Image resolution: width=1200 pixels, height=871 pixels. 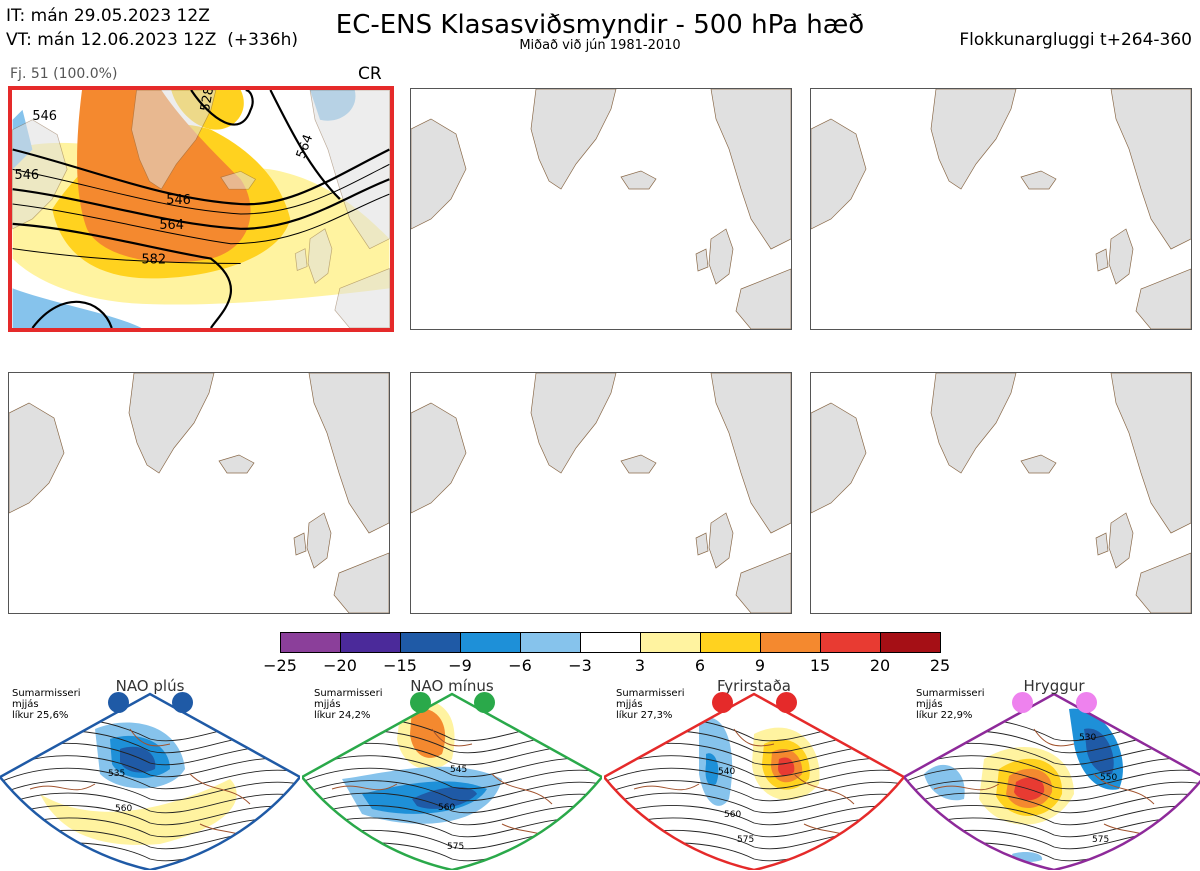 What do you see at coordinates (340, 665) in the screenshot?
I see `colorbar-tick: −20` at bounding box center [340, 665].